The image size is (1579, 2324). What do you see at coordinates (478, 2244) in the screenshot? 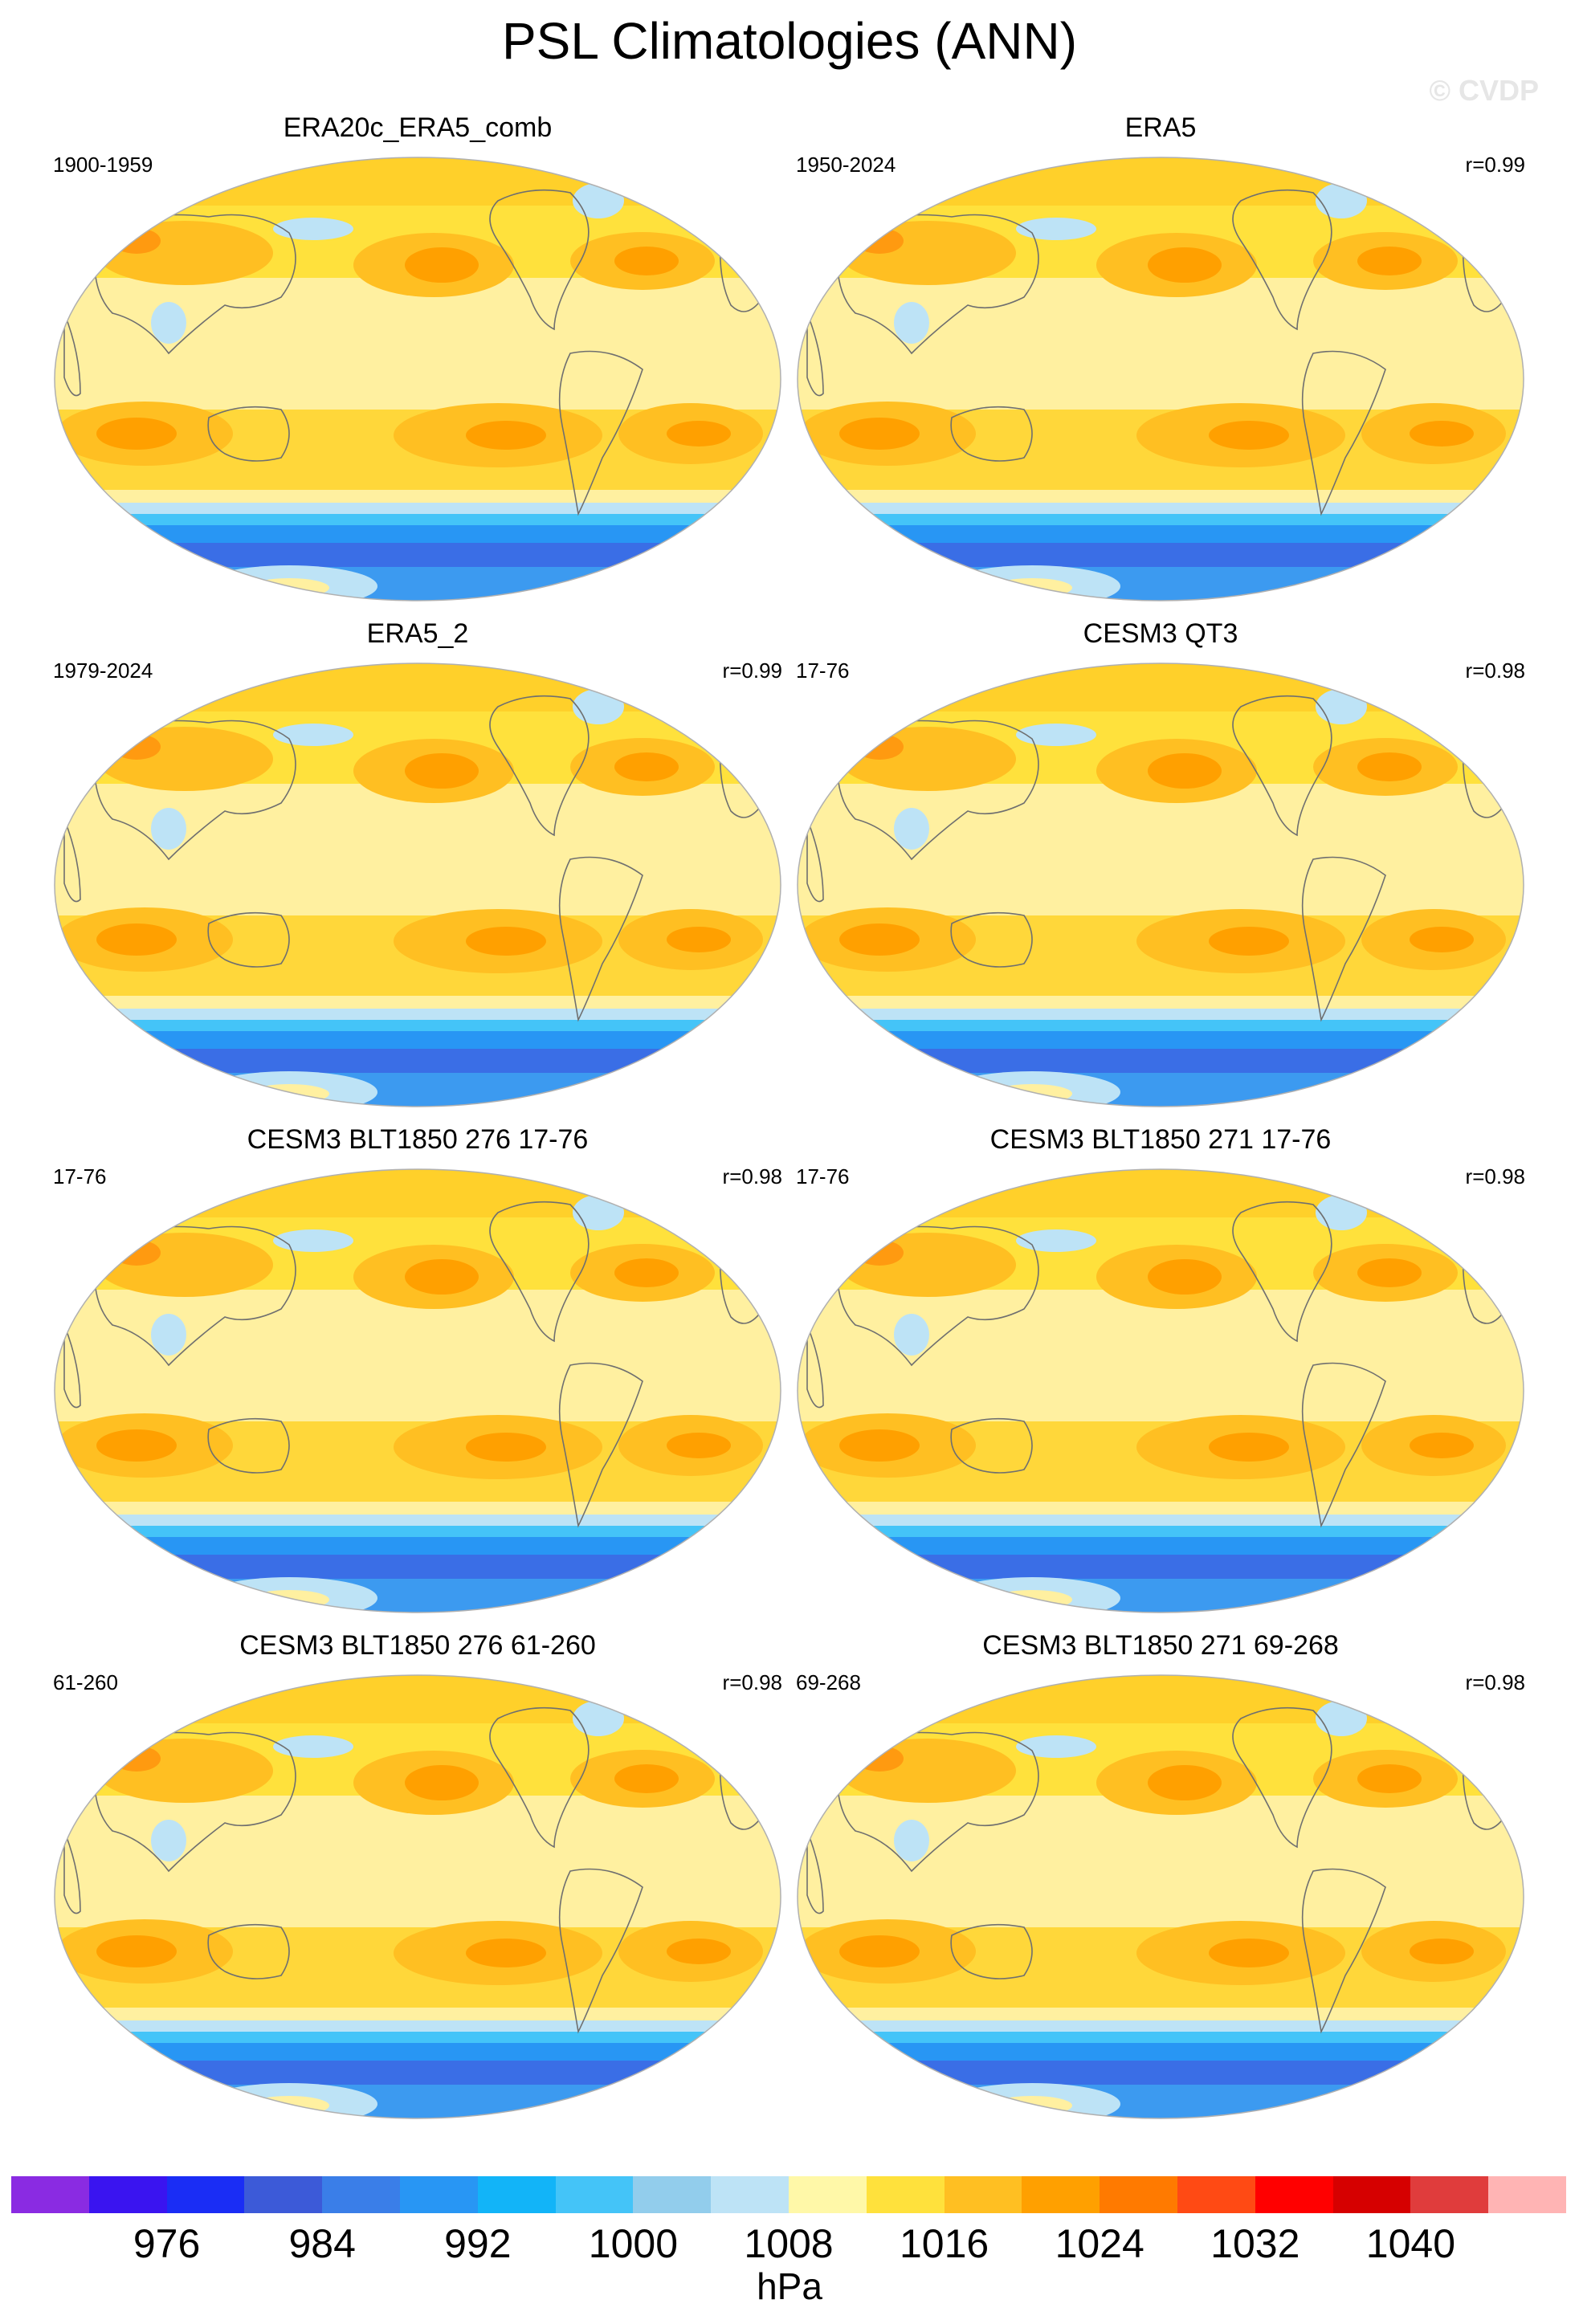
I see `colorbar-tick-label: 992` at bounding box center [478, 2244].